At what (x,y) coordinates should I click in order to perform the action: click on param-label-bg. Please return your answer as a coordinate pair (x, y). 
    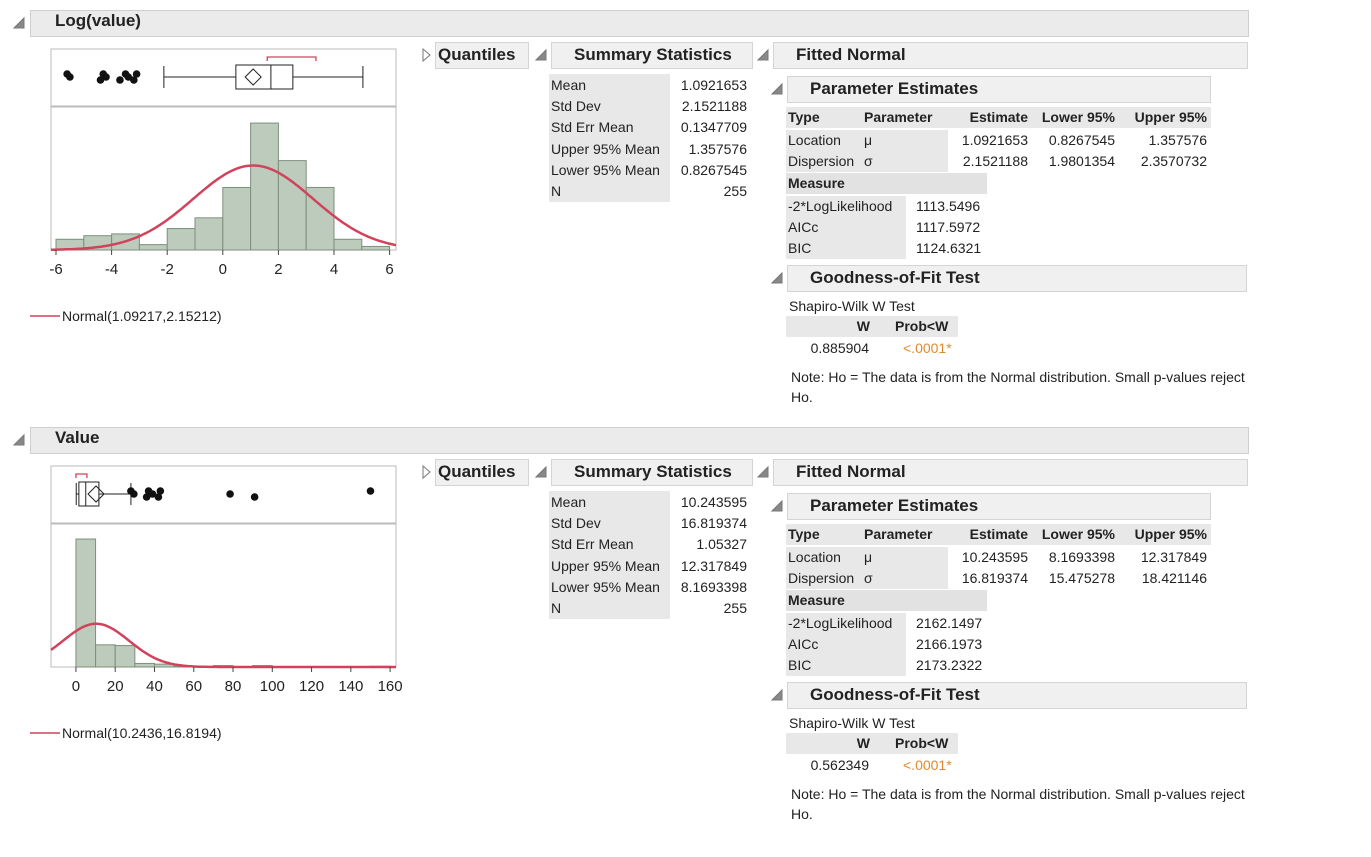
    Looking at the image, I should click on (867, 557).